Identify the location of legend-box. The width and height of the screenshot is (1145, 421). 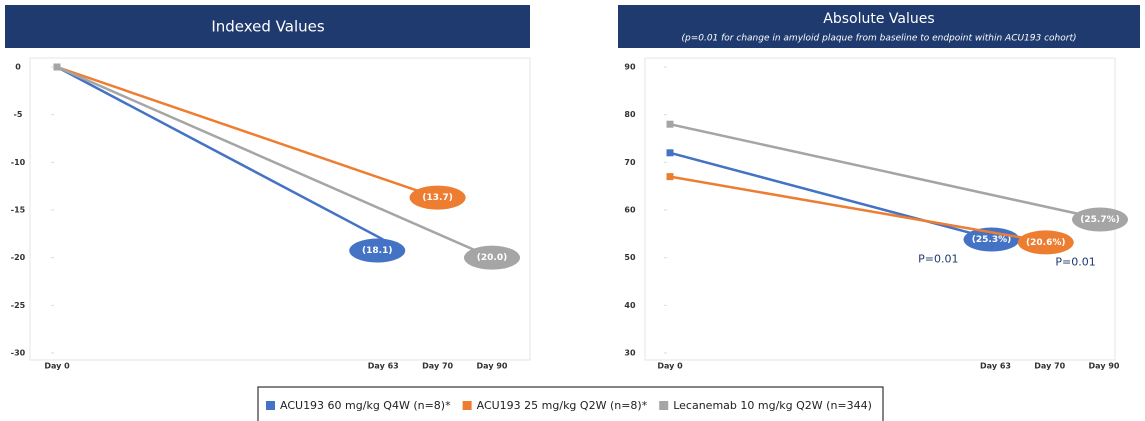
(570, 403).